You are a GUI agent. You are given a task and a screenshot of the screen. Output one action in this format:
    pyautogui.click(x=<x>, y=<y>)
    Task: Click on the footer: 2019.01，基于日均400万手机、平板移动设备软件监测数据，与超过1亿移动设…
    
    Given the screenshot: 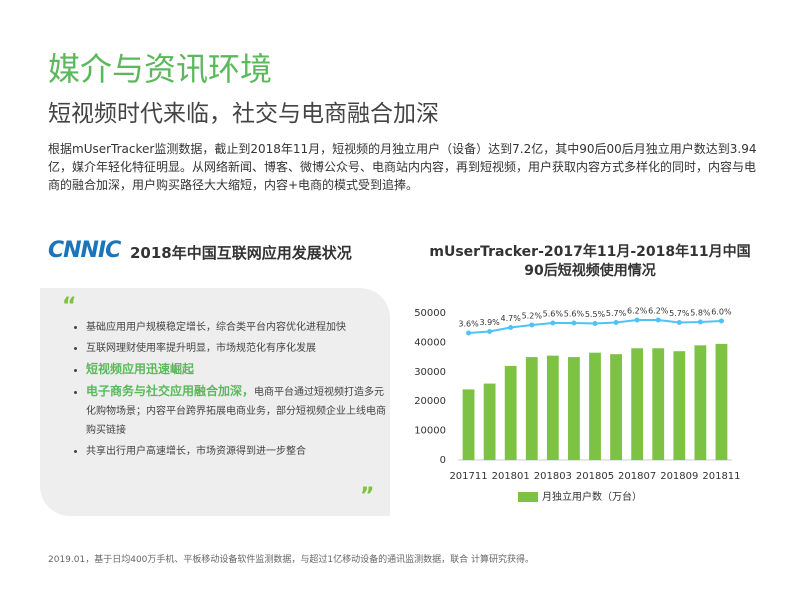 What is the action you would take?
    pyautogui.click(x=291, y=560)
    